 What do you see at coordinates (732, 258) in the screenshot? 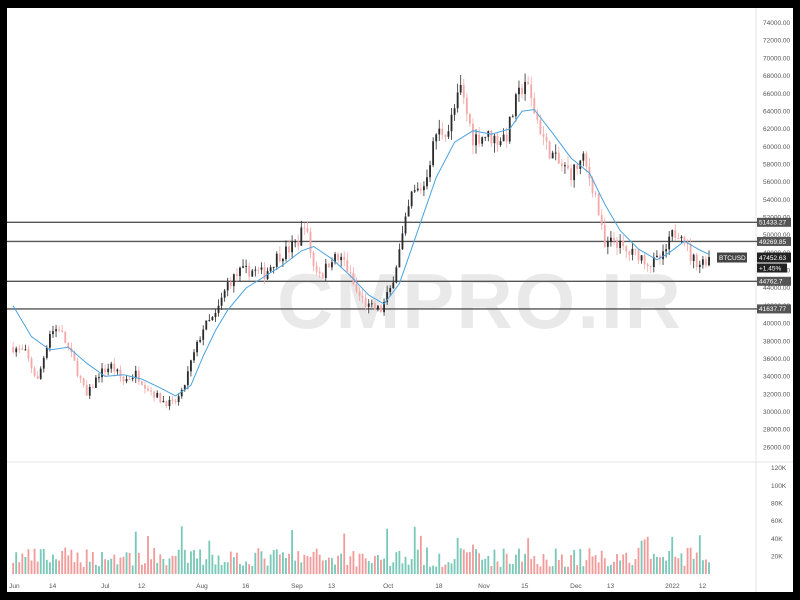
I see `symbol-tag-label: BTCUSD` at bounding box center [732, 258].